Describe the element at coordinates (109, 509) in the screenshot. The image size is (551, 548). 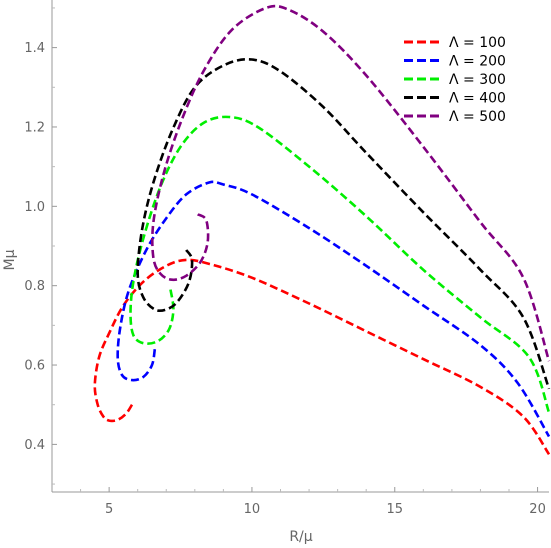
I see `x-tick-label: 5` at that location.